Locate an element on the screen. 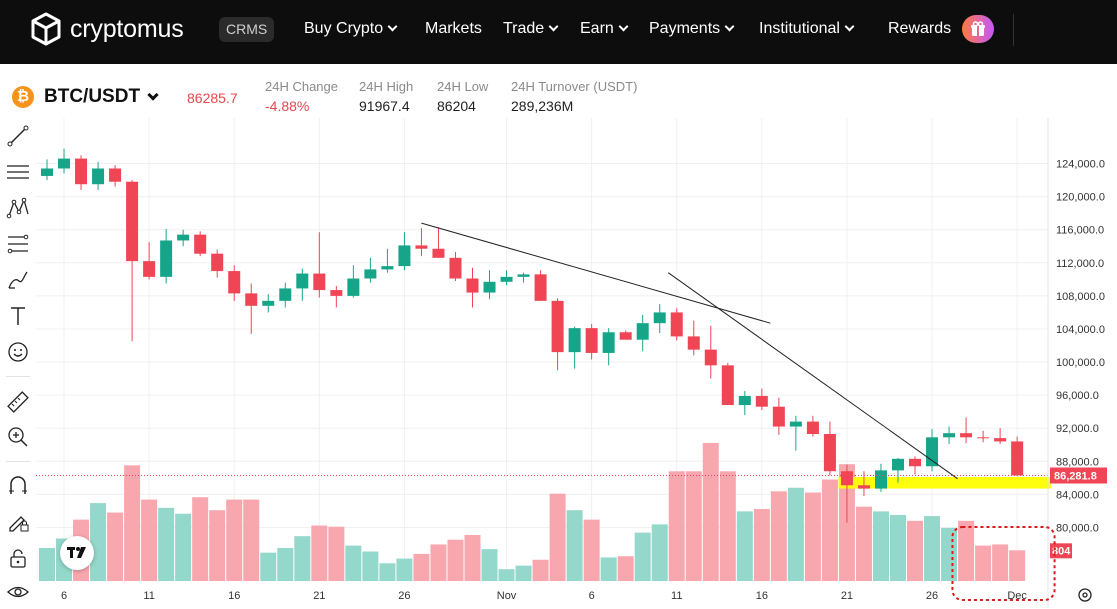 Image resolution: width=1117 pixels, height=609 pixels. nav-institutional: Institutional is located at coordinates (807, 29).